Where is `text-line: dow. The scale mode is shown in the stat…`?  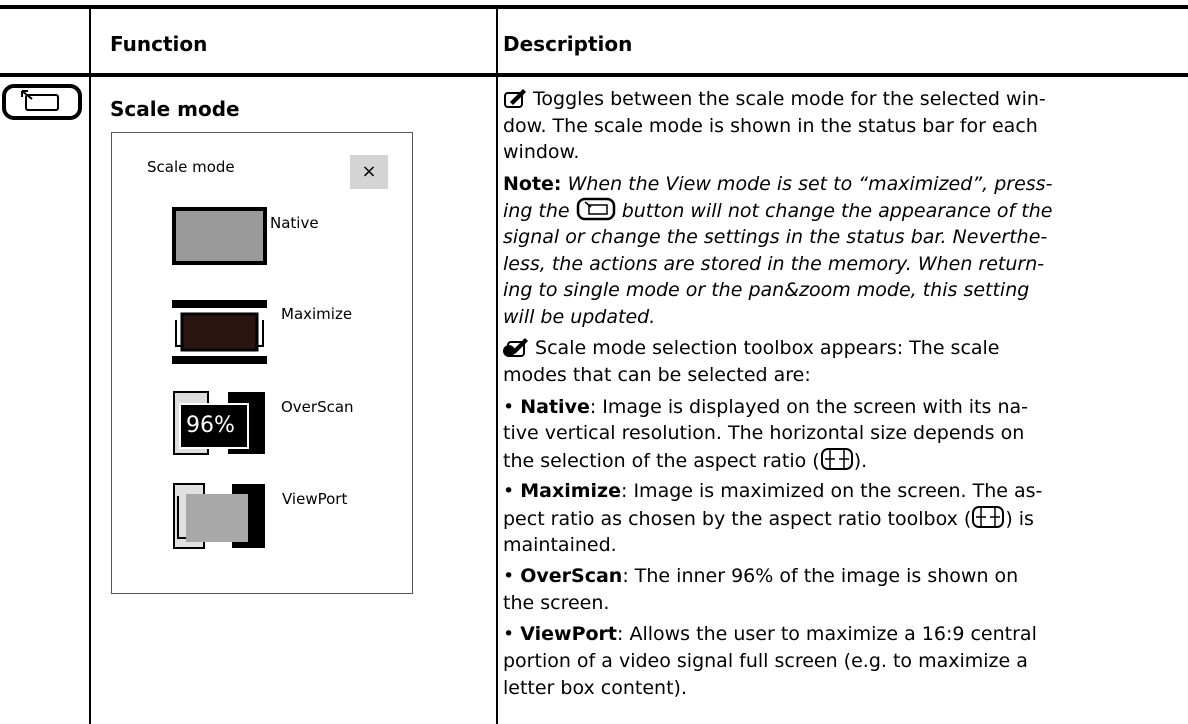
text-line: dow. The scale mode is shown in the stat… is located at coordinates (770, 126).